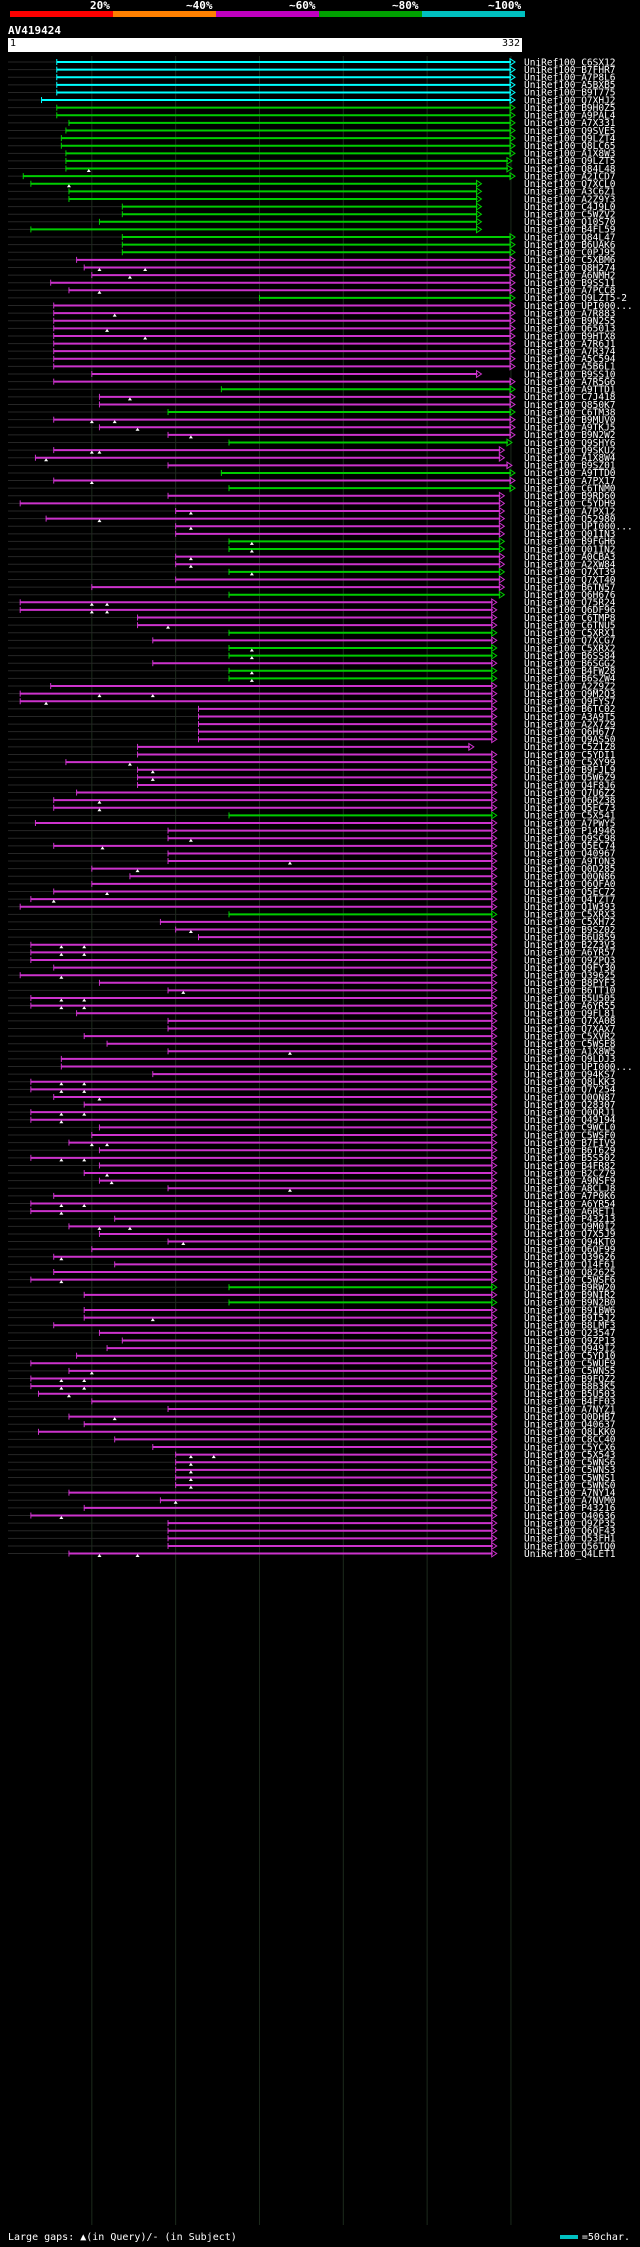 The height and width of the screenshot is (2247, 640). Describe the element at coordinates (570, 869) in the screenshot. I see `hit-label: UniRef100_Q0D285` at that location.